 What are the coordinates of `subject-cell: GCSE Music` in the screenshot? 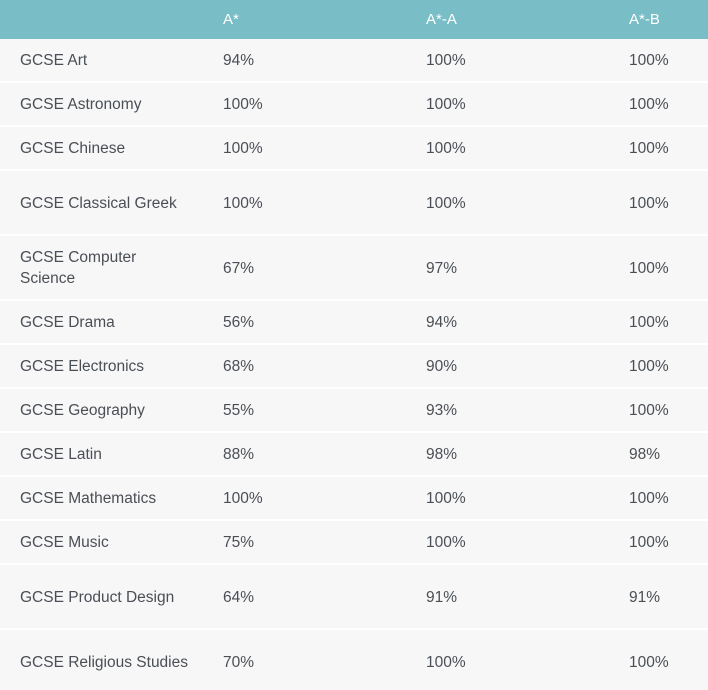 It's located at (64, 542).